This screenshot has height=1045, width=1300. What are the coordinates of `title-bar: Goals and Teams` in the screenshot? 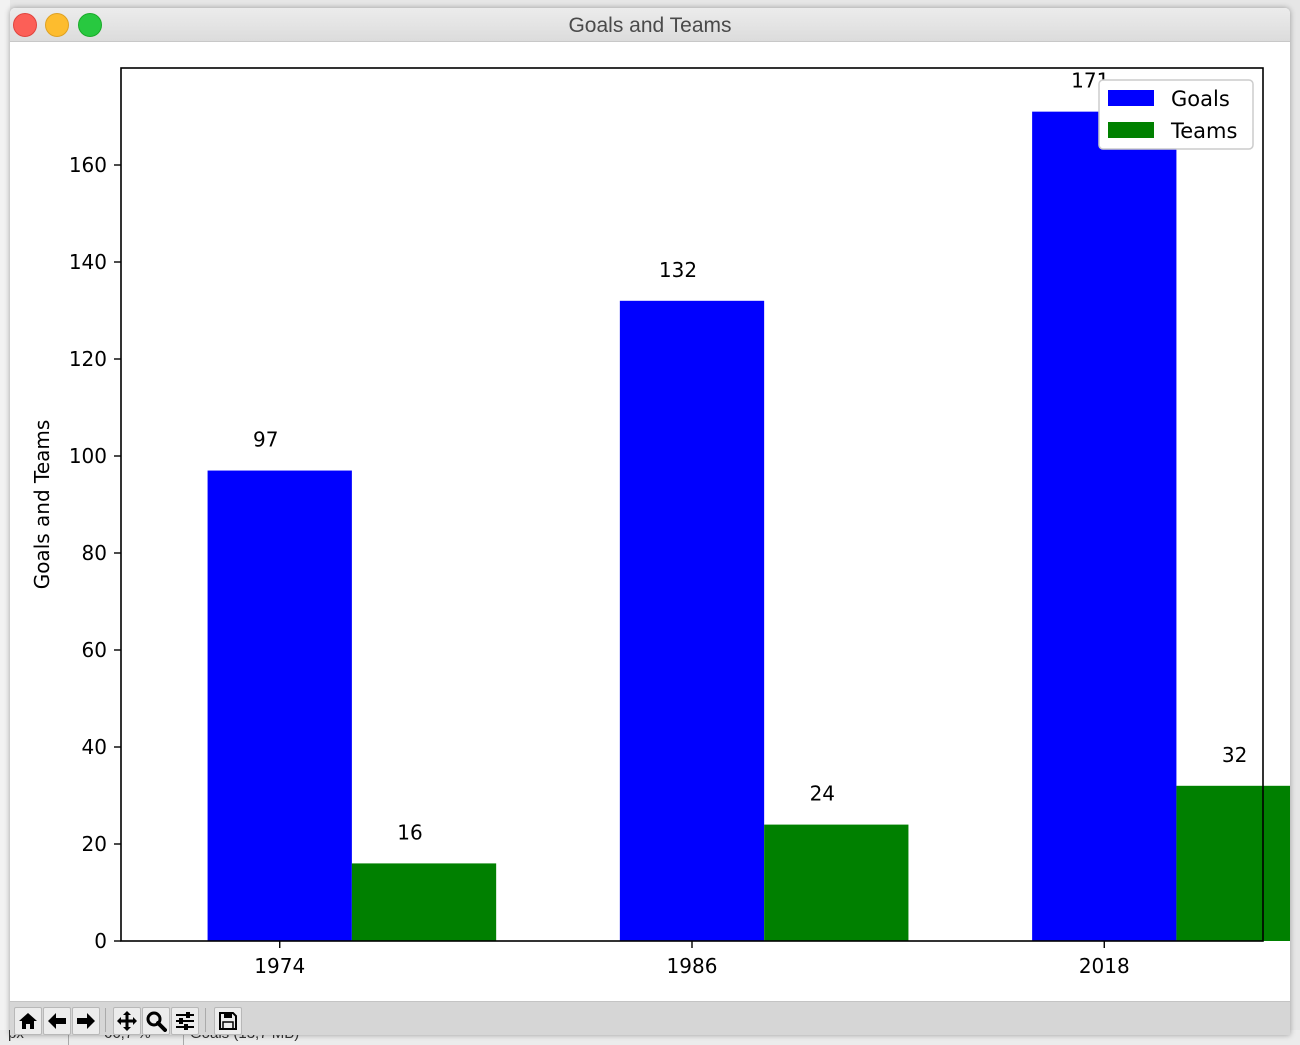 It's located at (650, 25).